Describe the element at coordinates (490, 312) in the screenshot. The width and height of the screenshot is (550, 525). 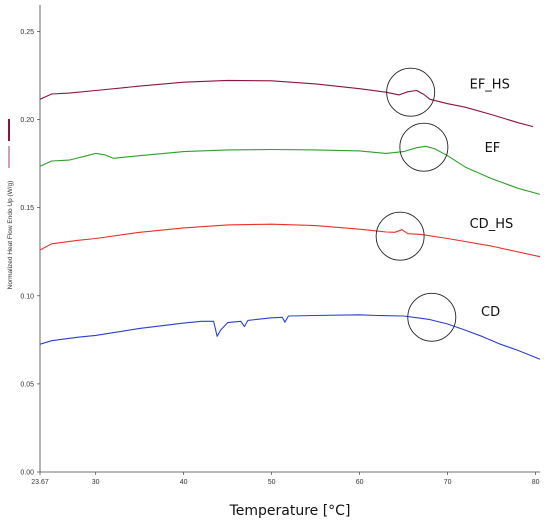
I see `series-label: CD` at that location.